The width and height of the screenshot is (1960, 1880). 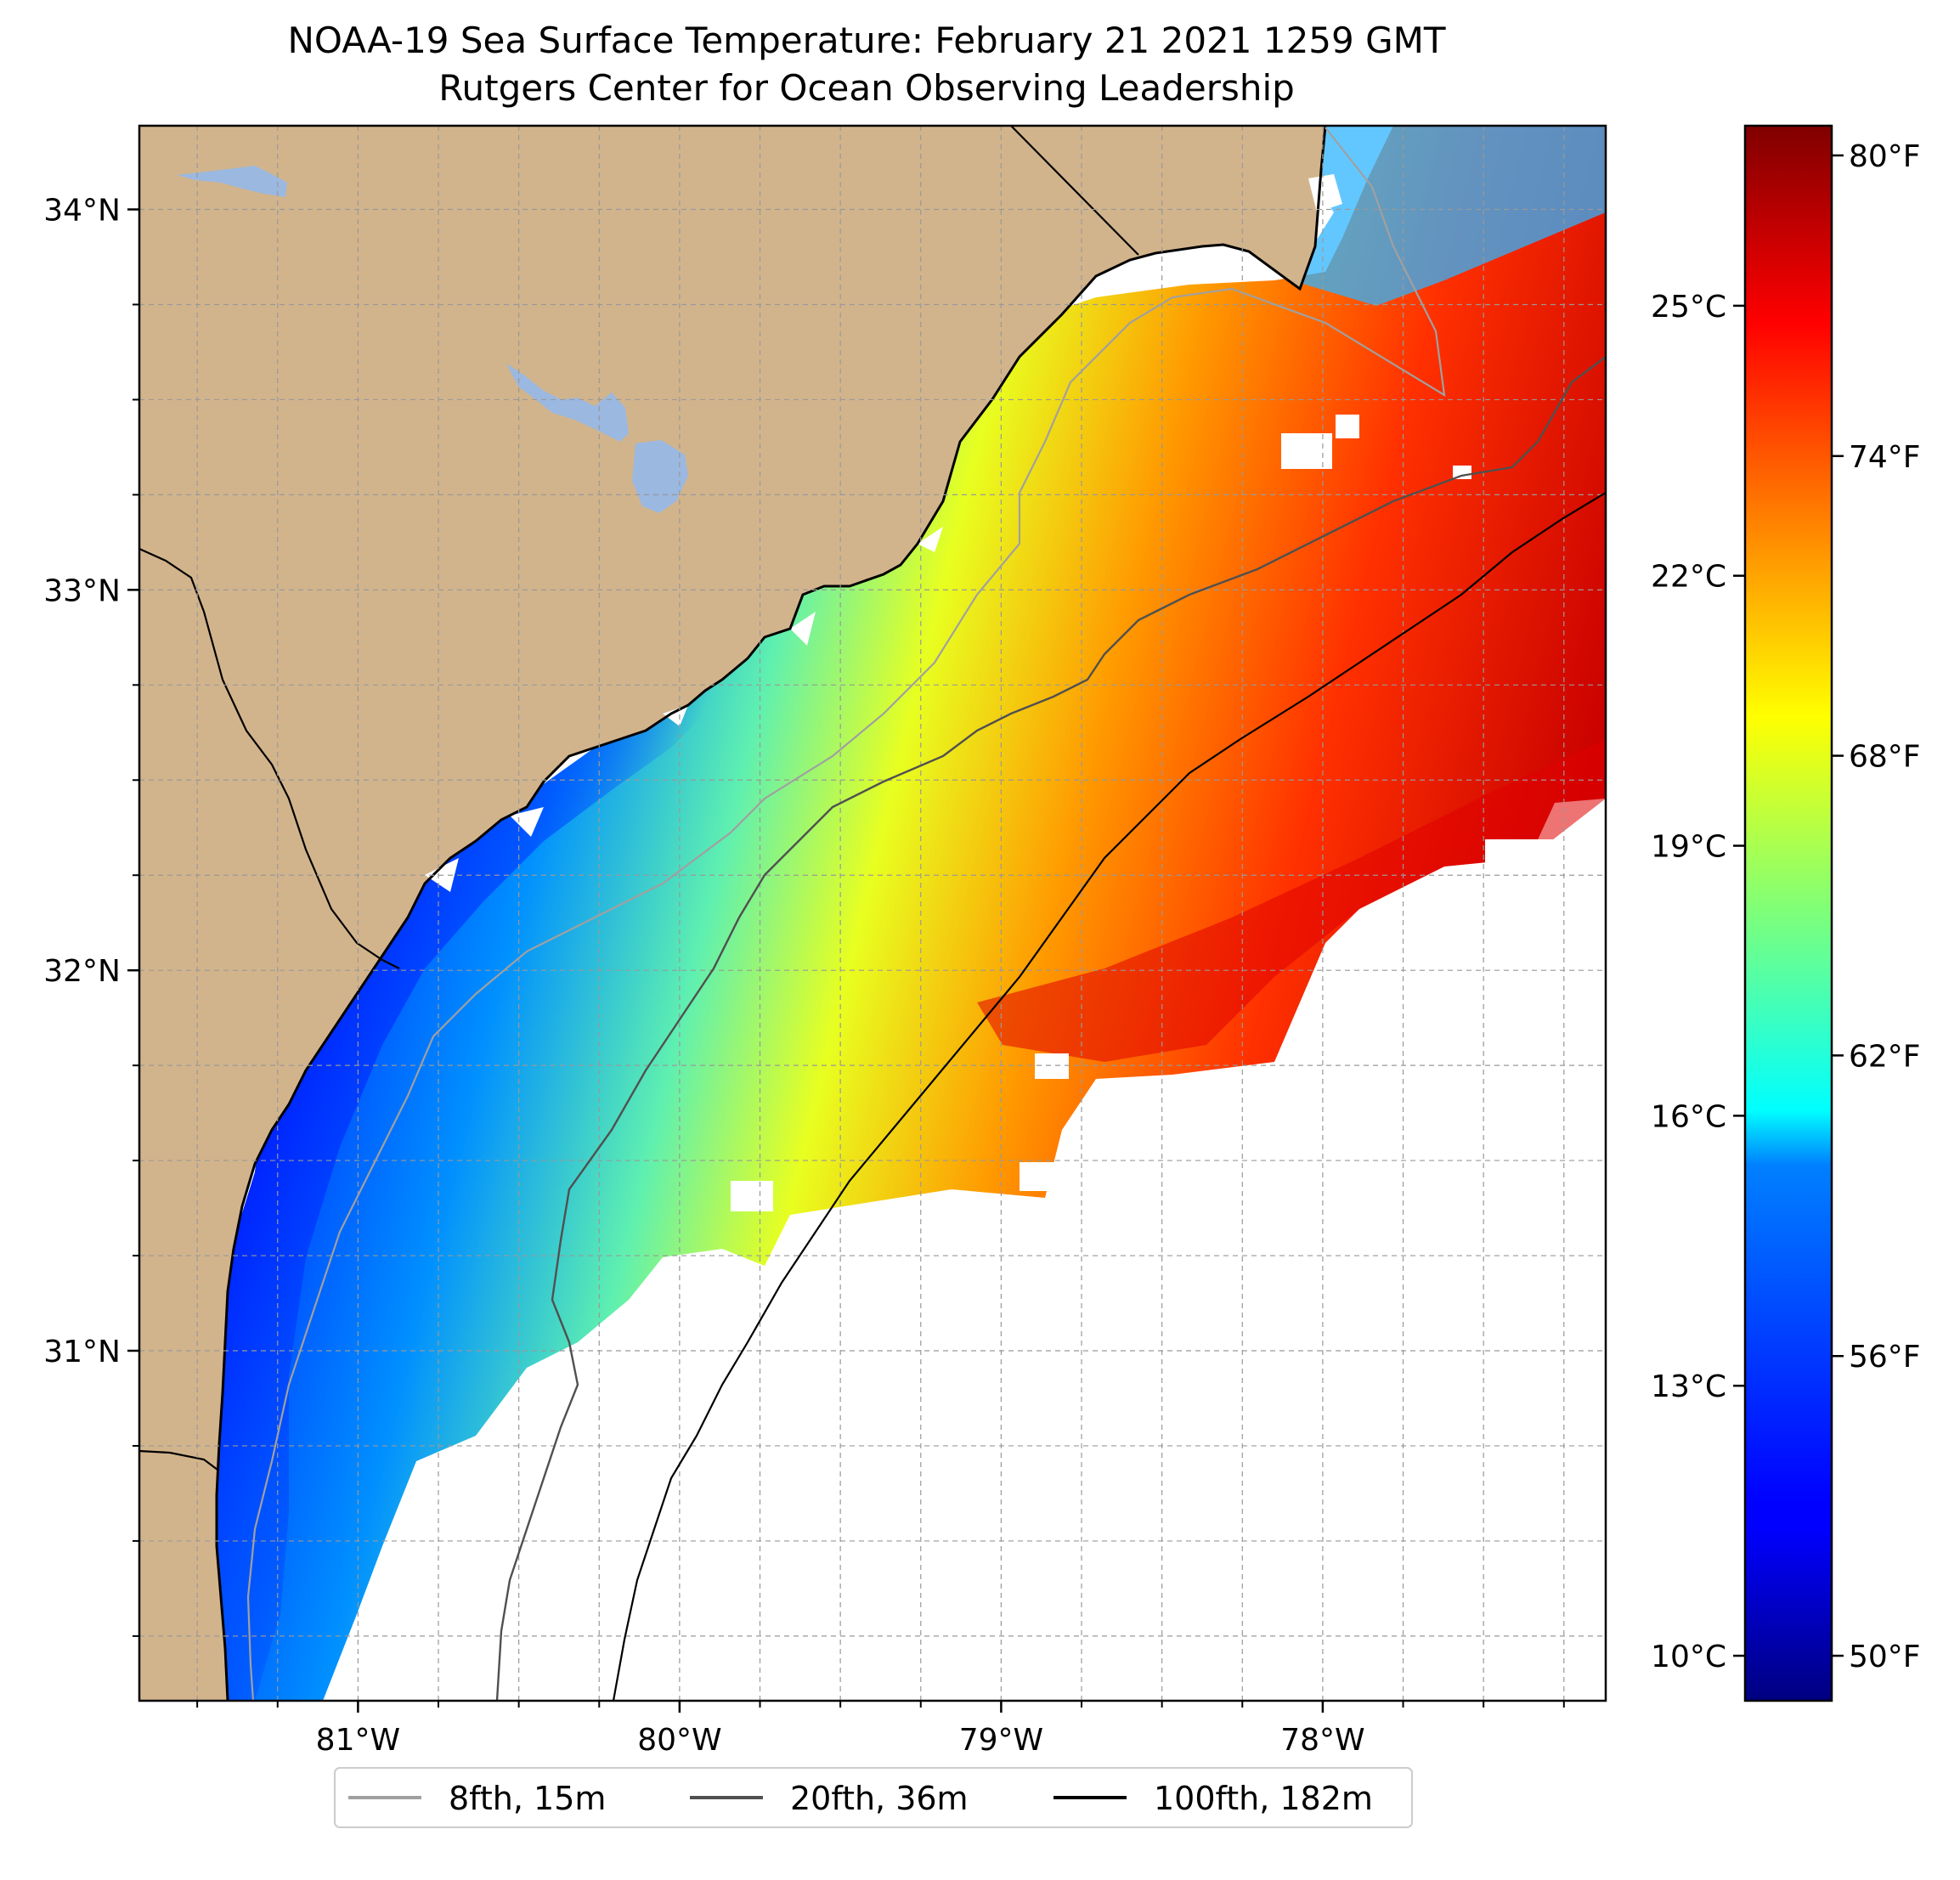 I want to click on celsius-tick-label: 16°C, so click(x=1689, y=1116).